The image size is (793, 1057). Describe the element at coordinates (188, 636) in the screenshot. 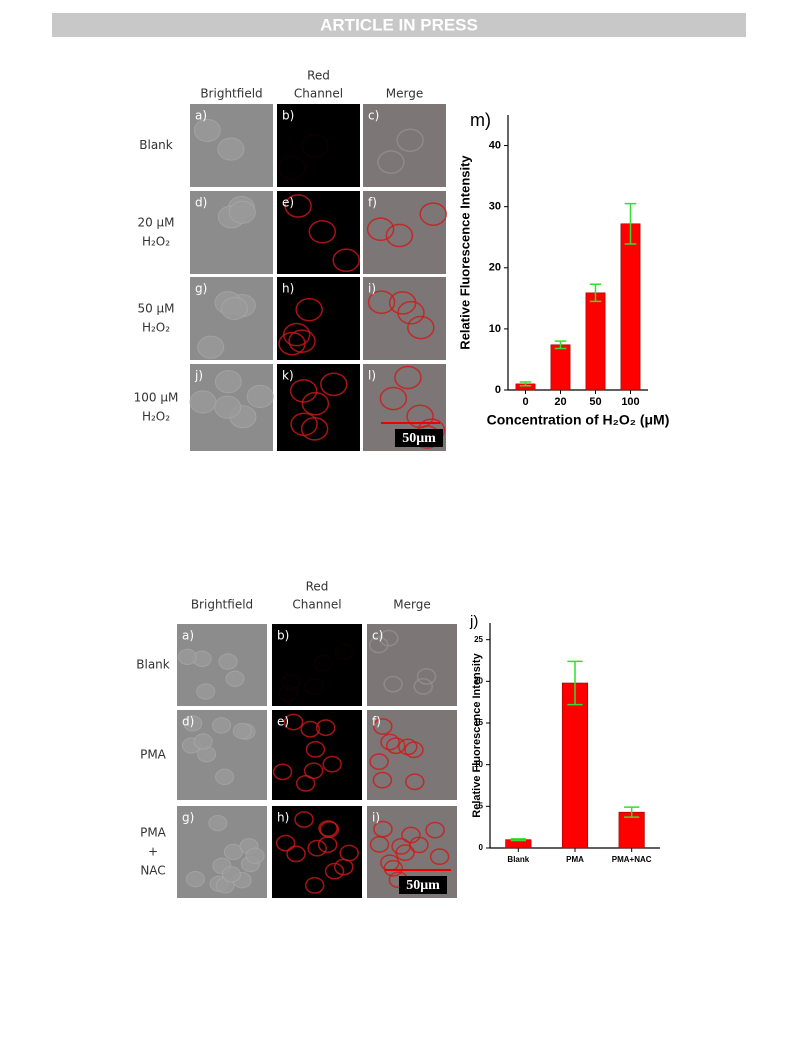

I see `panel-label: a)` at that location.